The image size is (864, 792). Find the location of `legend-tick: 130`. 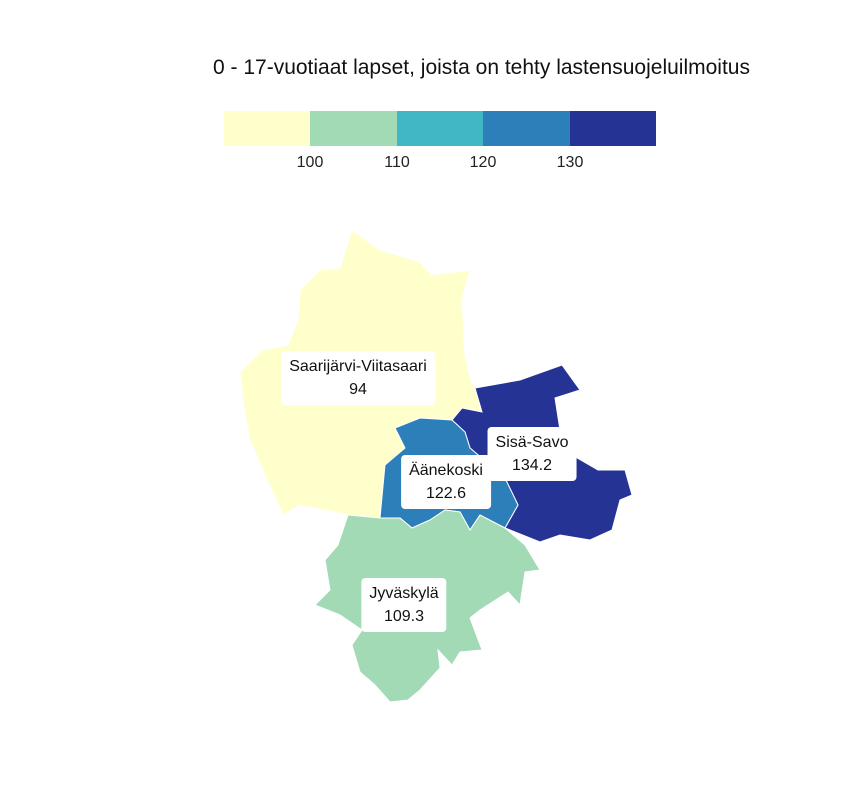

legend-tick: 130 is located at coordinates (570, 162).